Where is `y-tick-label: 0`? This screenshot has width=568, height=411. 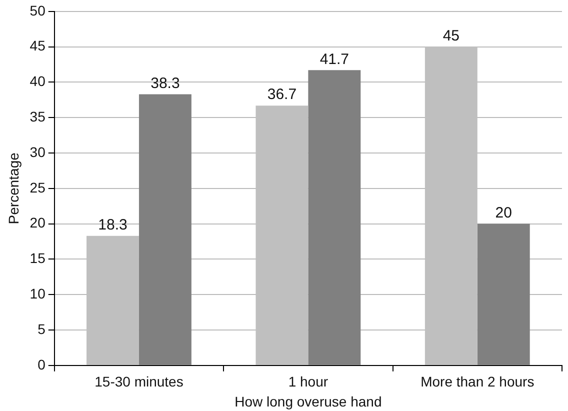 y-tick-label: 0 is located at coordinates (42, 364).